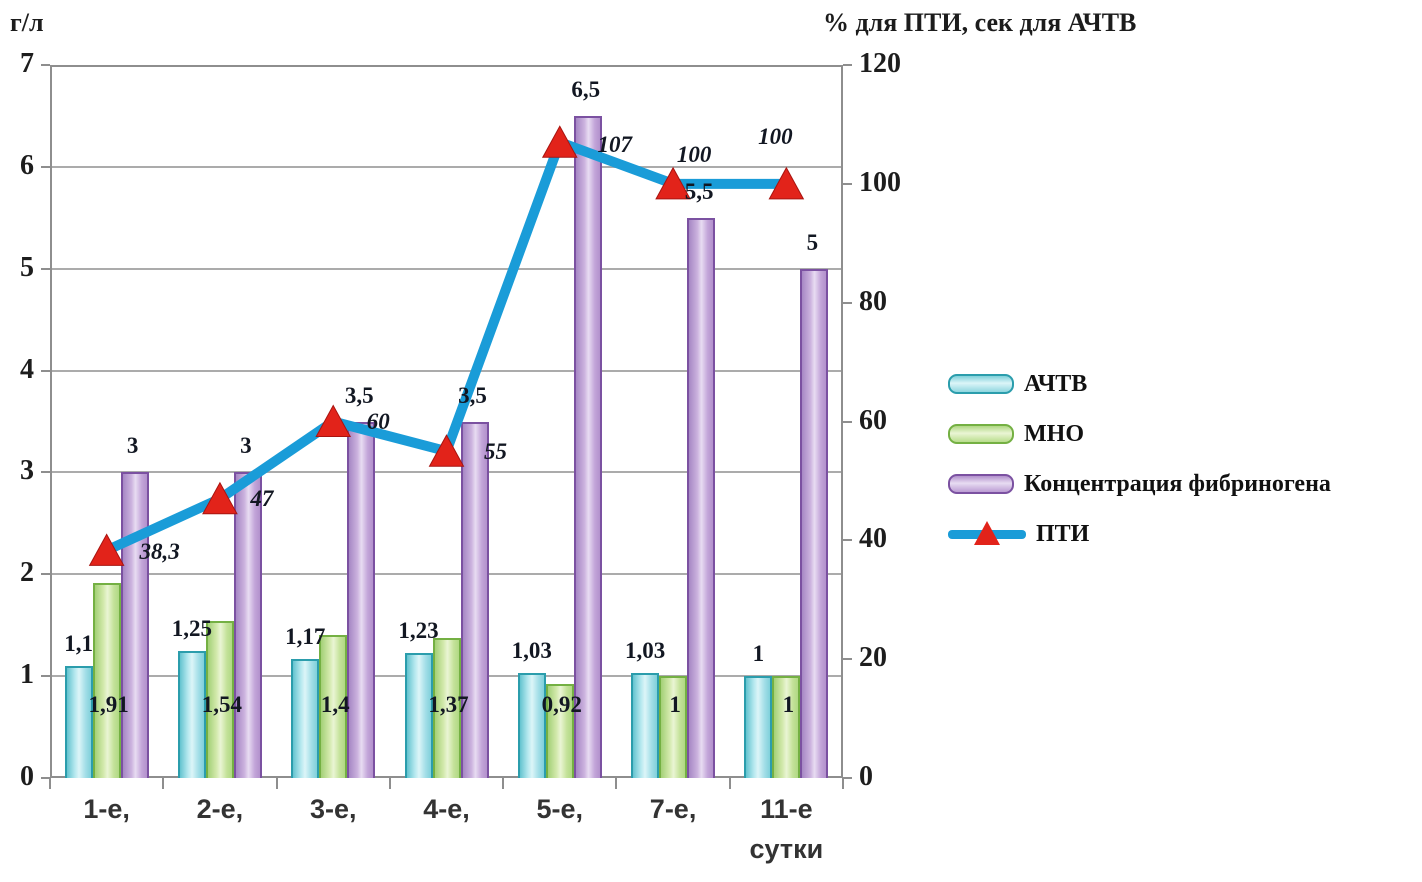 The image size is (1422, 882). What do you see at coordinates (615, 145) in the screenshot?
I see `pti-label-4: 107` at bounding box center [615, 145].